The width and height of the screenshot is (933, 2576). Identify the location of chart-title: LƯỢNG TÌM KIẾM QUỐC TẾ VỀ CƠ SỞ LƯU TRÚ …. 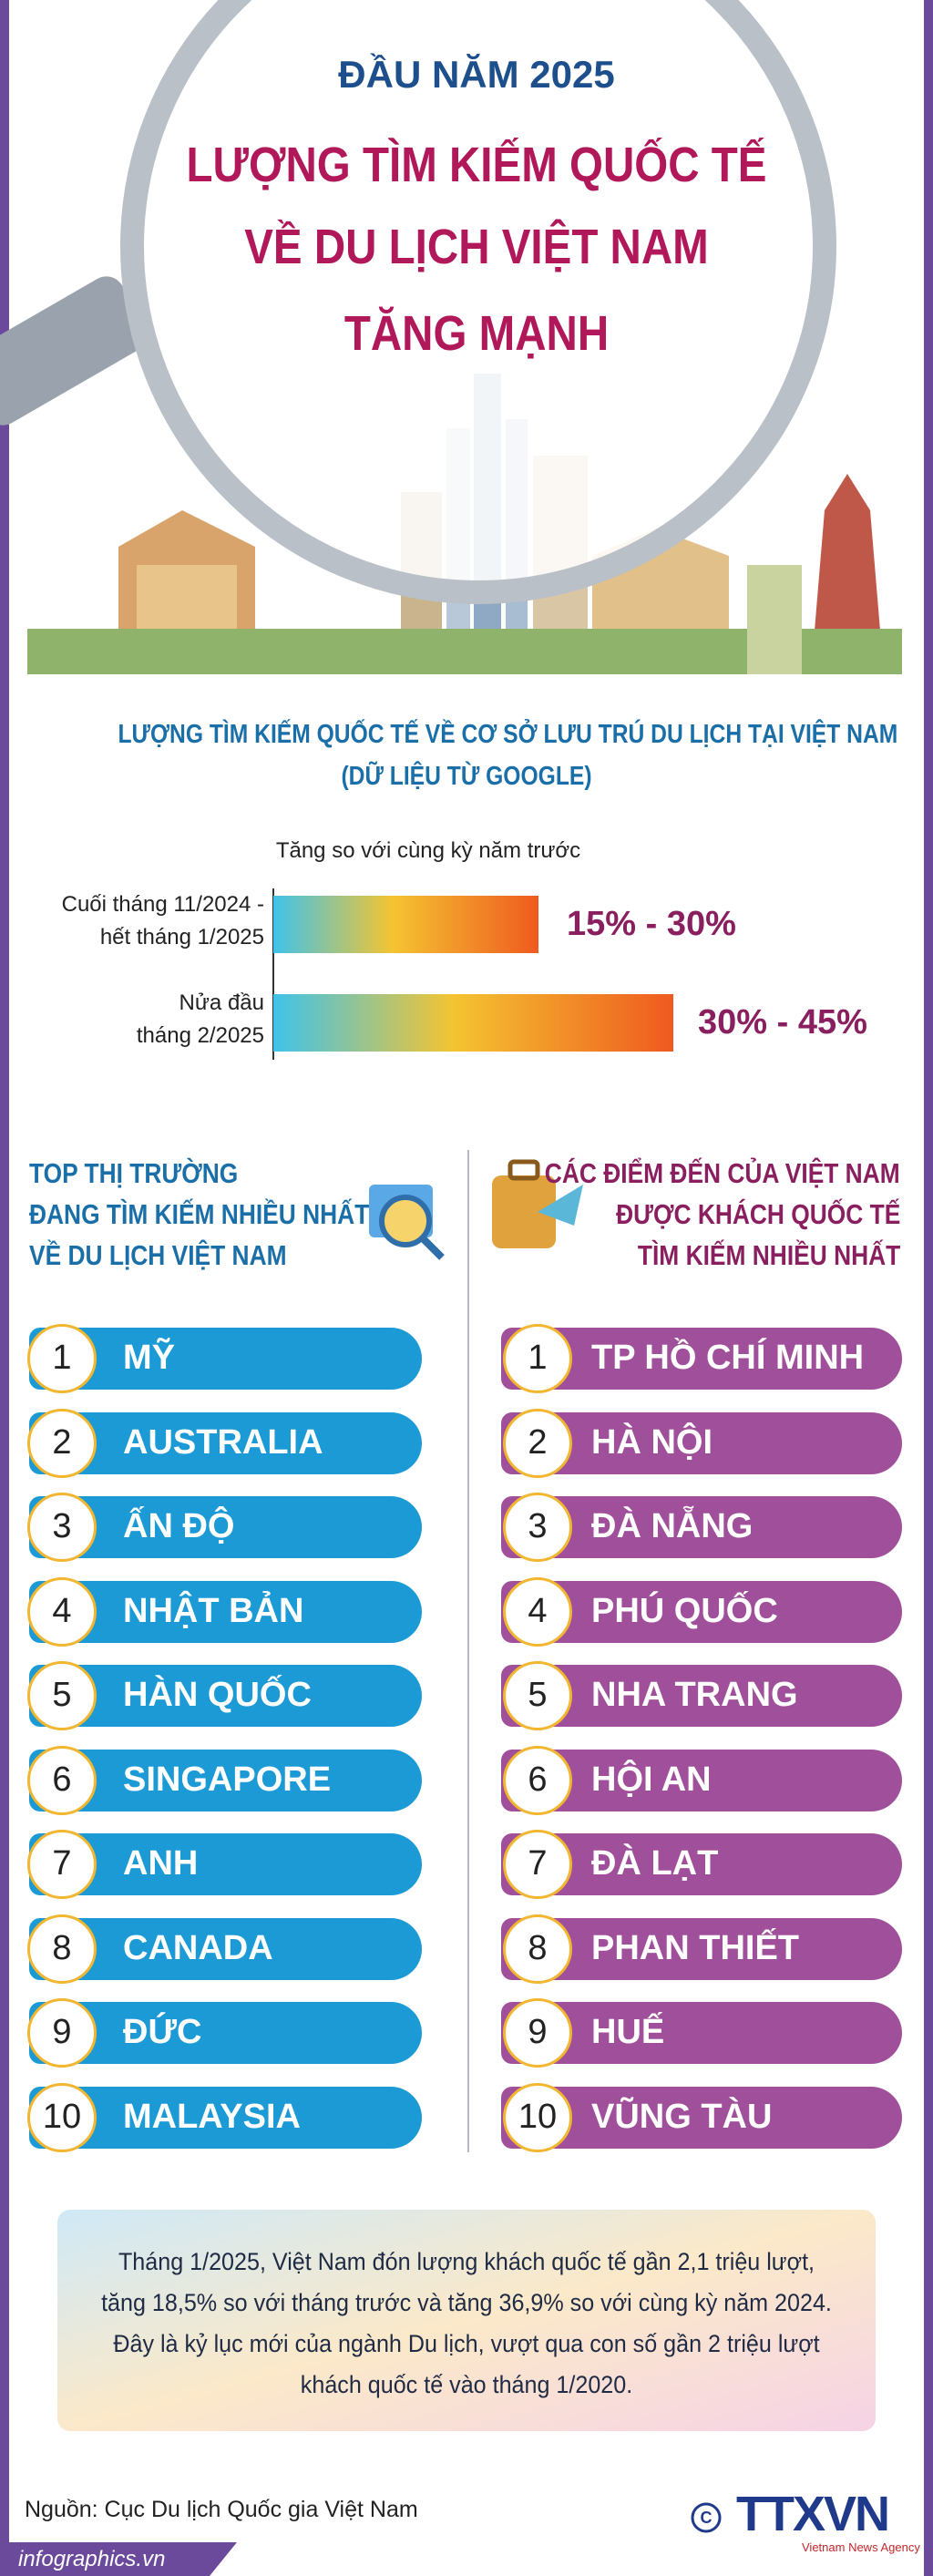
(508, 734).